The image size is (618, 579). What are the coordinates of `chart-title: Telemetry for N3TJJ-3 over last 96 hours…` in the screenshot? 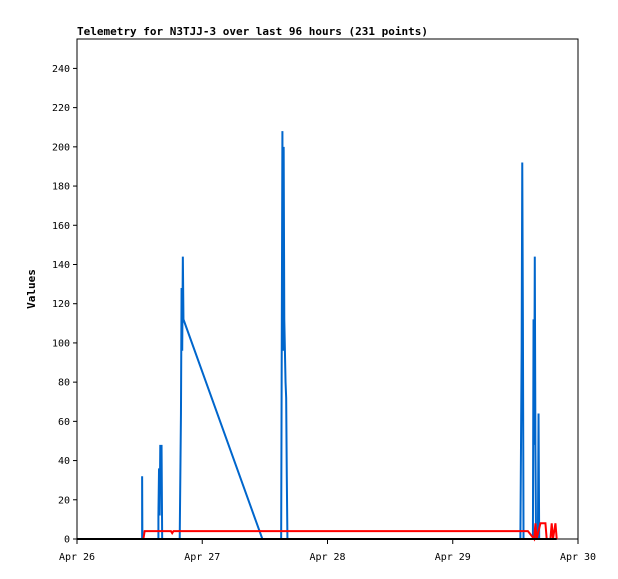 It's located at (252, 31).